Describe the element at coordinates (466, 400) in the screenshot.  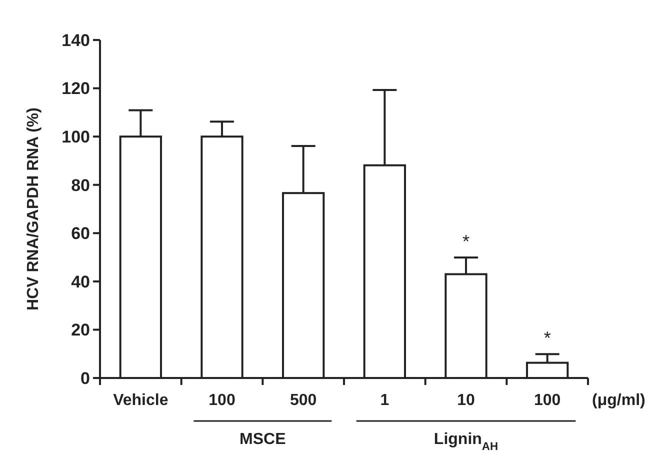
I see `x-tick-label: 10` at that location.